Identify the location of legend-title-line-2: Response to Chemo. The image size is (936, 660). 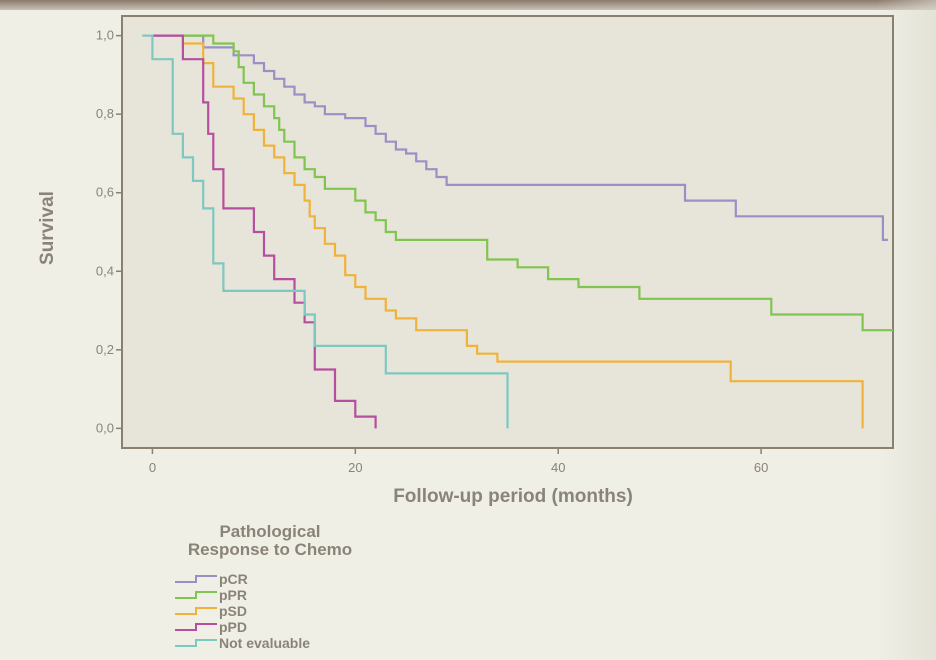
(270, 549).